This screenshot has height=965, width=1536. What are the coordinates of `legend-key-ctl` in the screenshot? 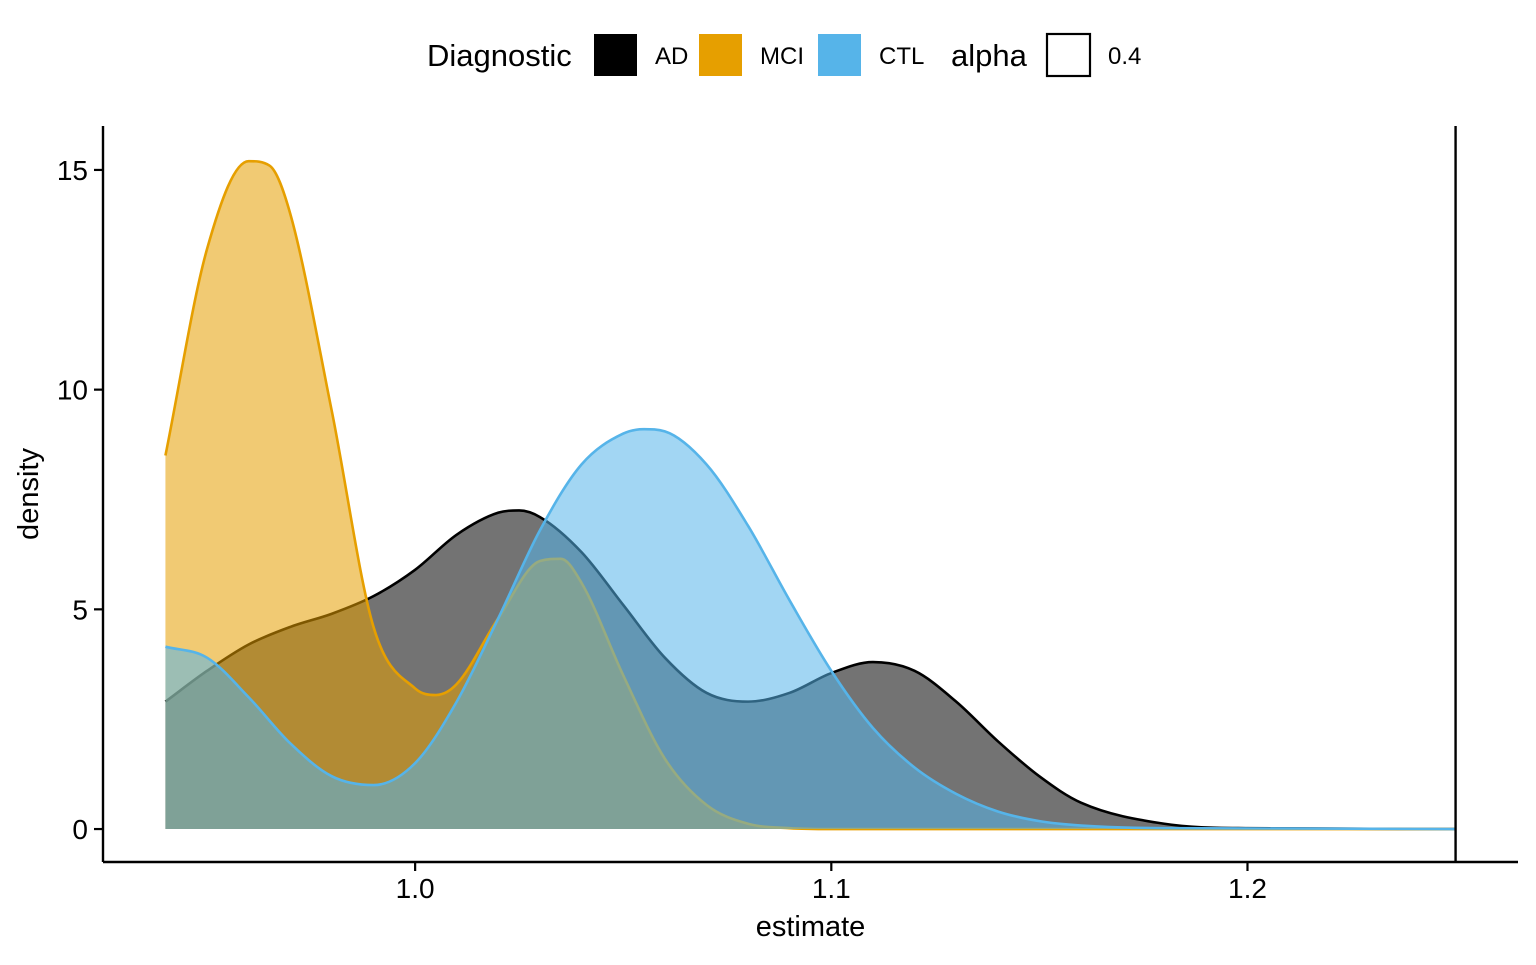 It's located at (839, 55).